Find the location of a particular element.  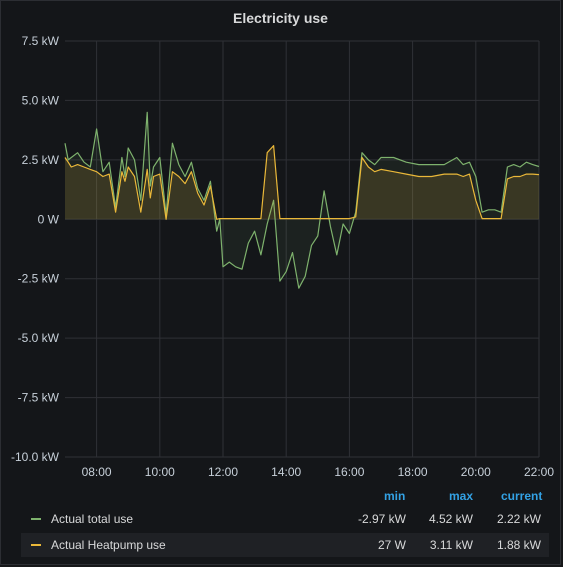

x-tick-label: 12:00 is located at coordinates (223, 472).